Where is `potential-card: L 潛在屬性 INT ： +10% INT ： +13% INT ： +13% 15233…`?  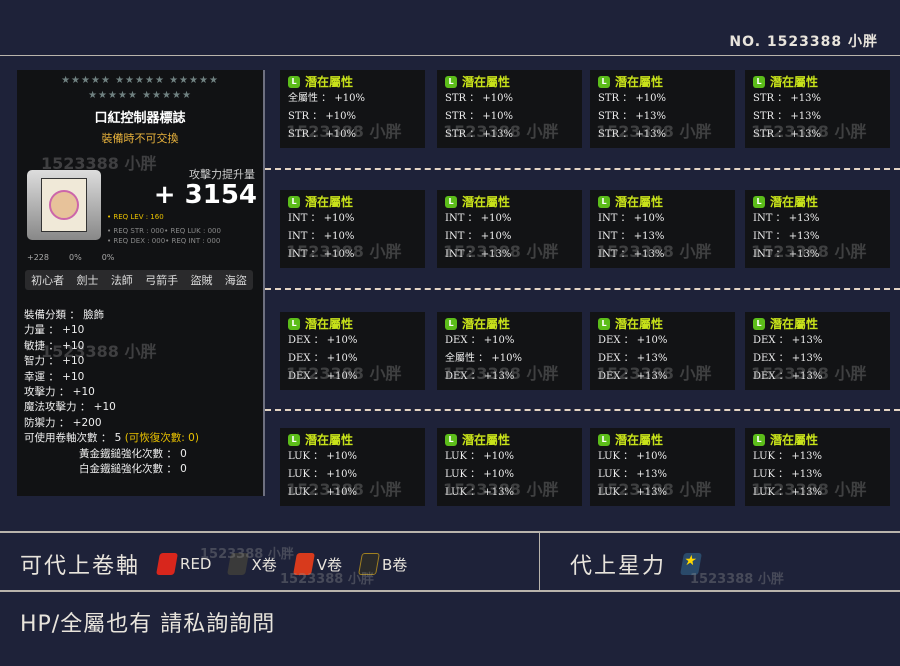 potential-card: L 潛在屬性 INT ： +10% INT ： +13% INT ： +13% 15233… is located at coordinates (662, 229).